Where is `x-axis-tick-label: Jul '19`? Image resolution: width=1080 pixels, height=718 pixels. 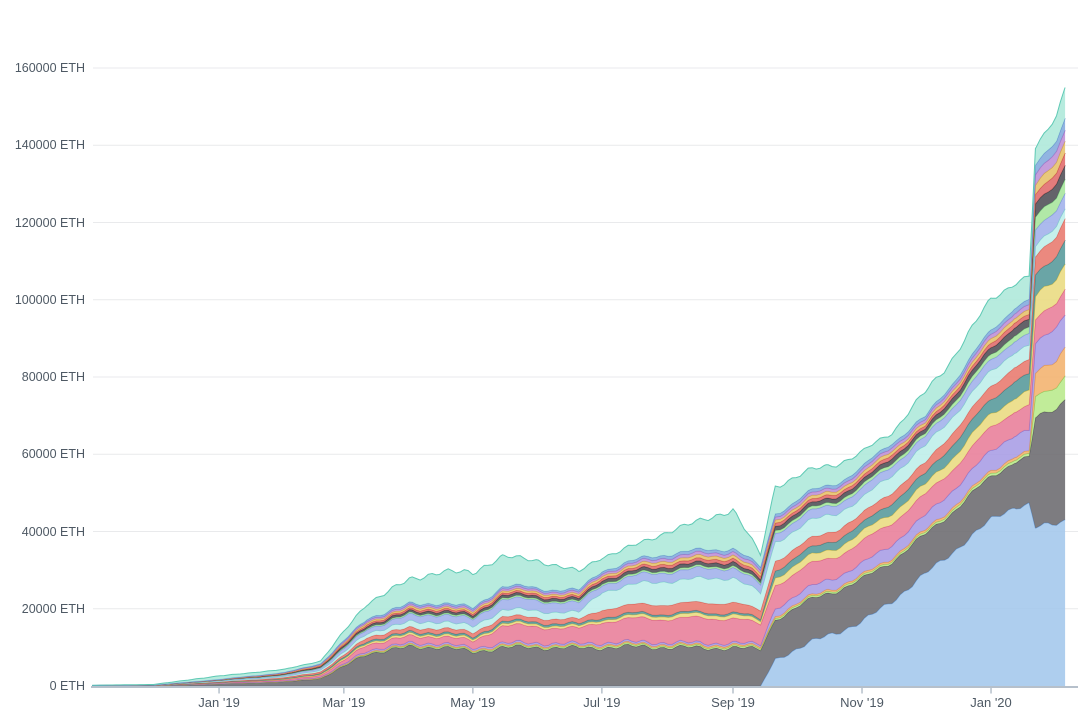 x-axis-tick-label: Jul '19 is located at coordinates (602, 702).